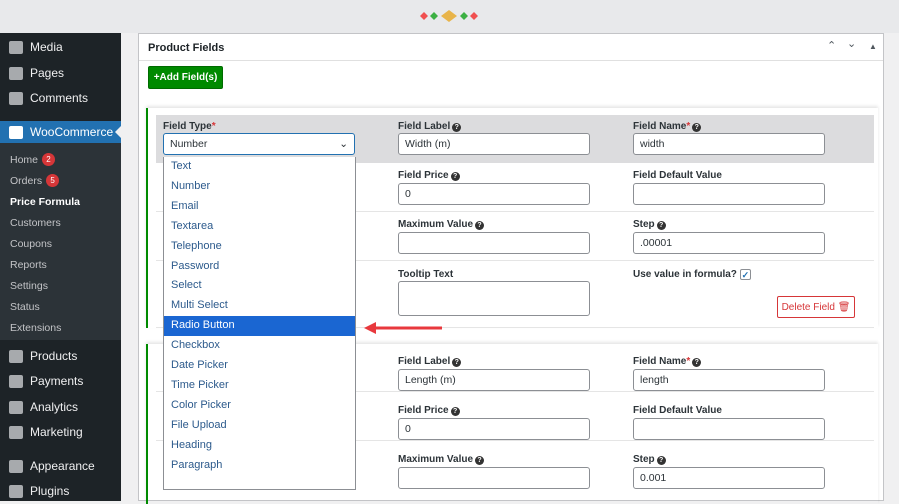  What do you see at coordinates (16, 98) in the screenshot?
I see `comments-icon` at bounding box center [16, 98].